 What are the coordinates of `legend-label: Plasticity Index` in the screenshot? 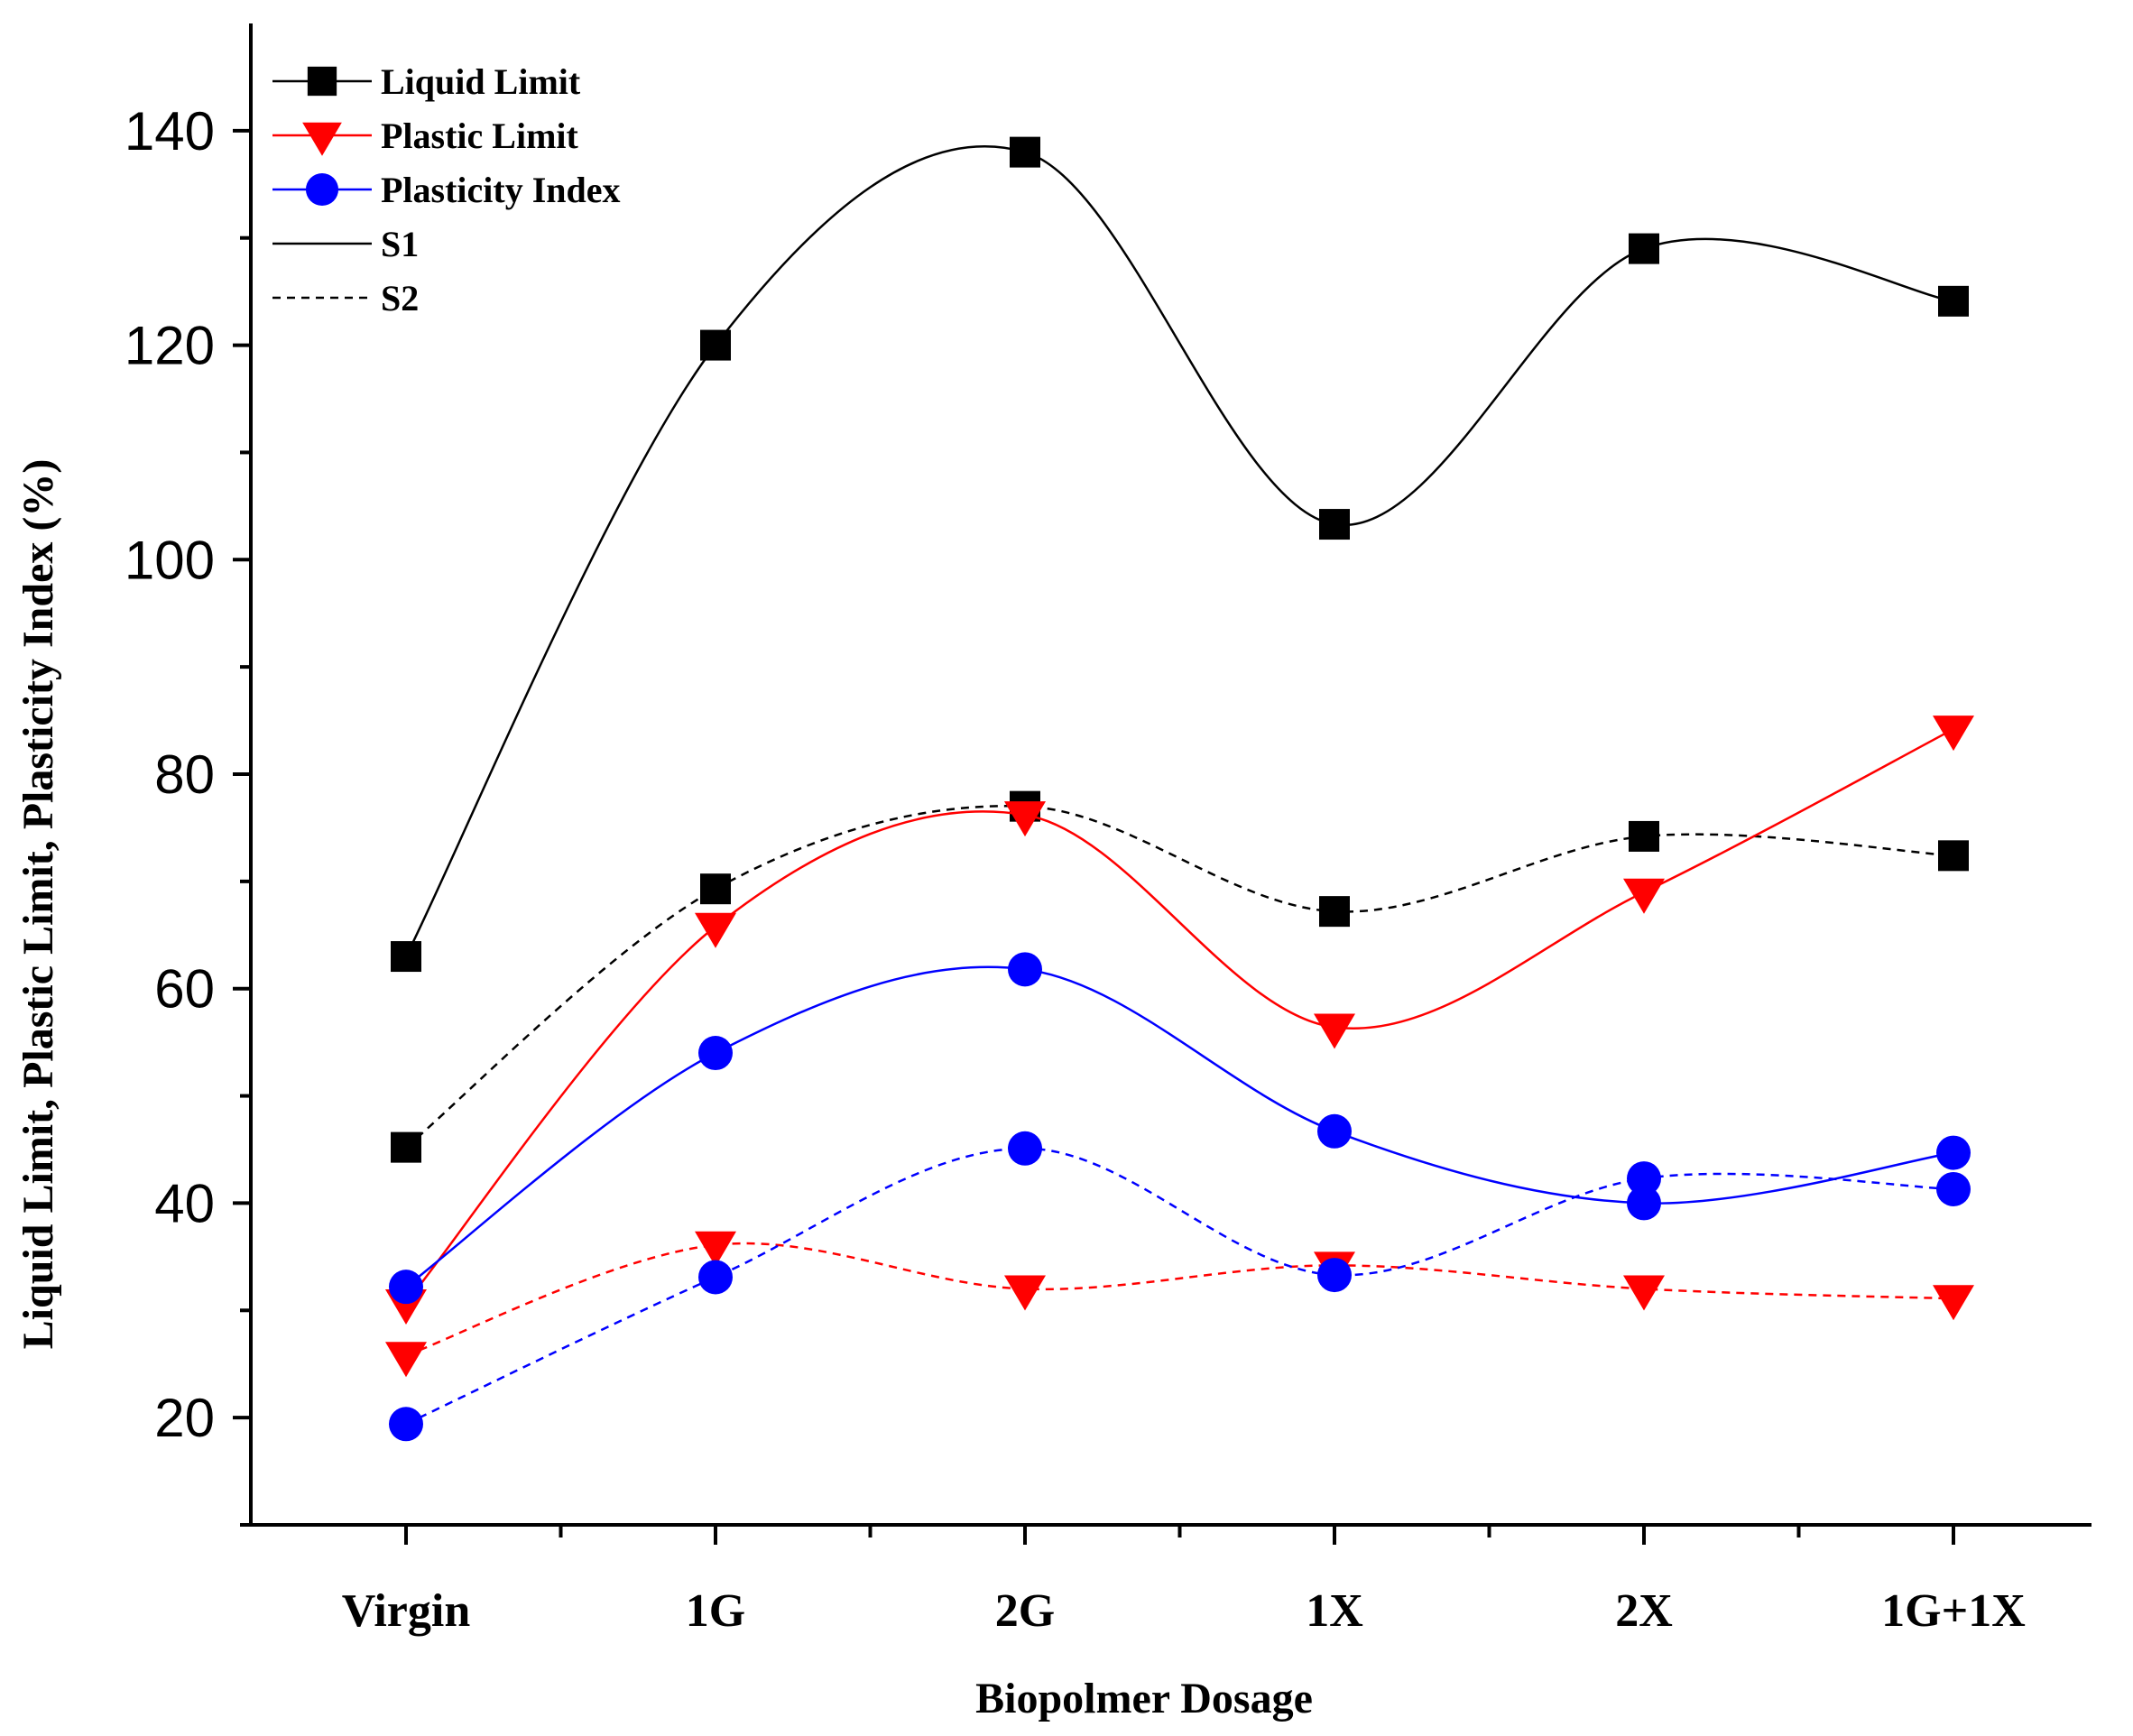 It's located at (501, 190).